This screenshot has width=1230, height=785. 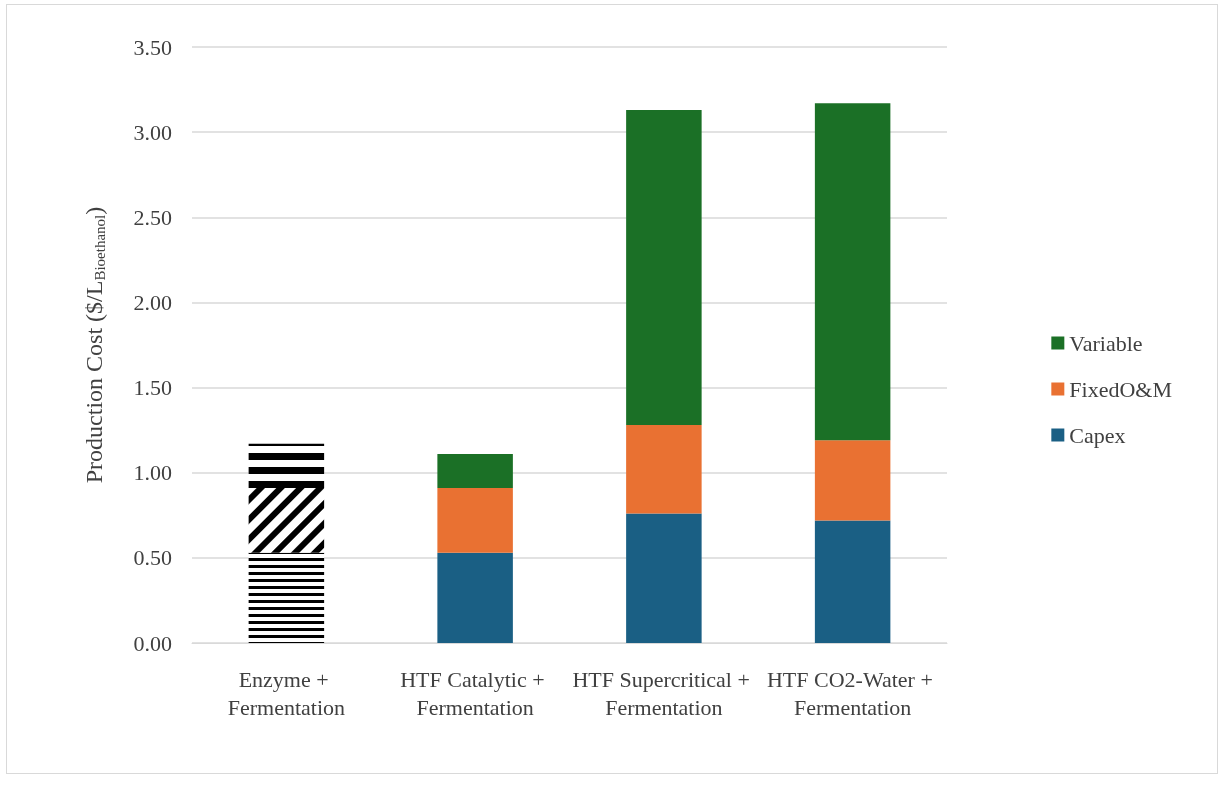 What do you see at coordinates (152, 388) in the screenshot?
I see `y-tick-label: 1.50` at bounding box center [152, 388].